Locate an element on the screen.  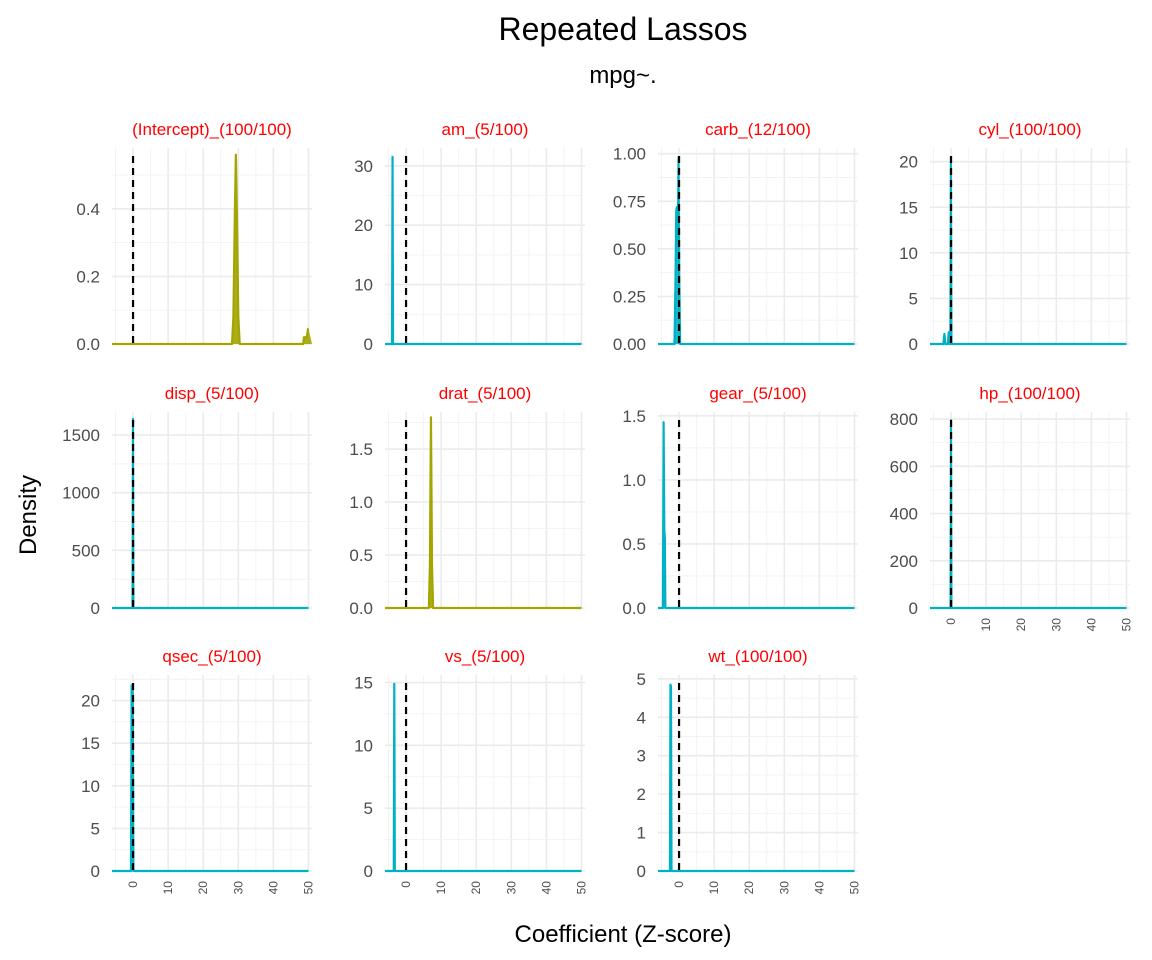
facet-panel: vs_(5/100) 0 5 10 15 0 10 20 30 40 50 is located at coordinates (471, 770).